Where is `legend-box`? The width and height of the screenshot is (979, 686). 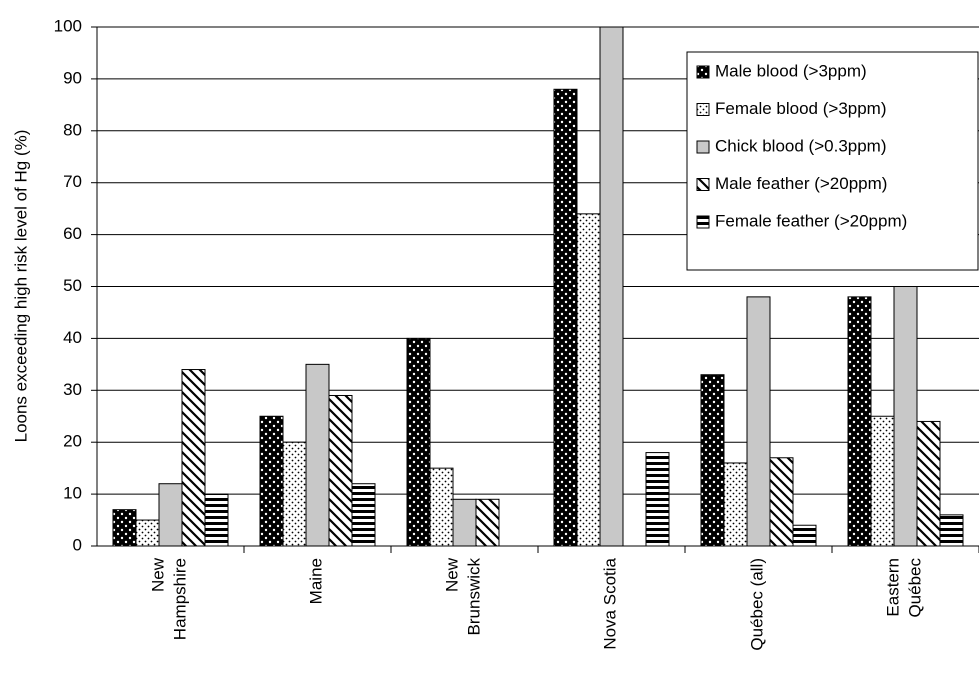
legend-box is located at coordinates (832, 161).